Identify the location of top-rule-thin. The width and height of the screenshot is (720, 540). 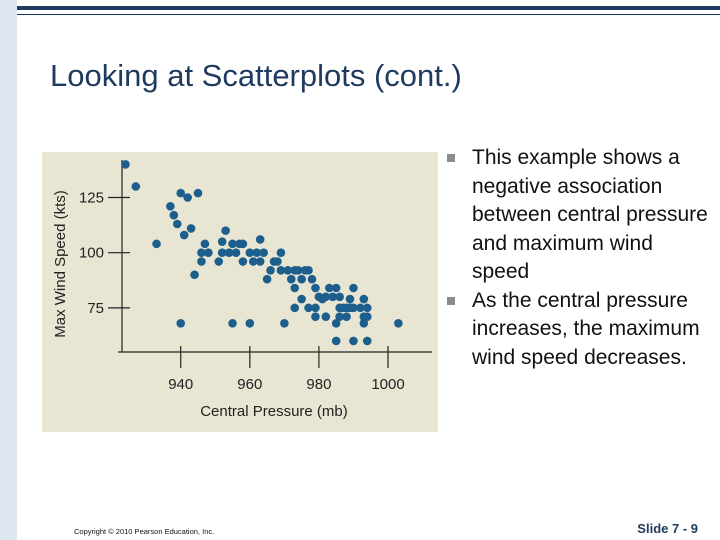
(368, 14).